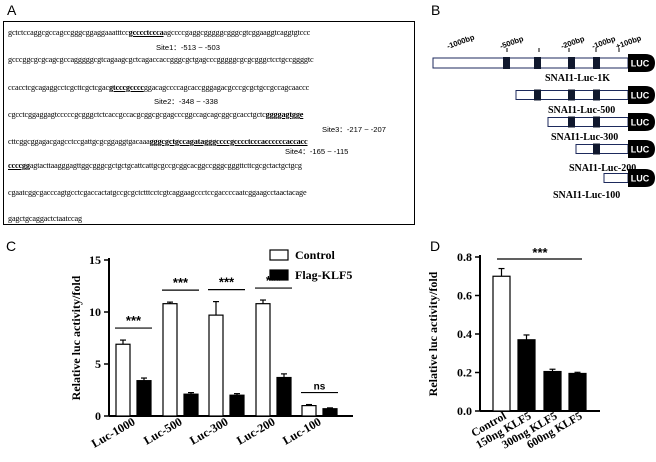 The image size is (656, 462). I want to click on significance-label: ns, so click(320, 387).